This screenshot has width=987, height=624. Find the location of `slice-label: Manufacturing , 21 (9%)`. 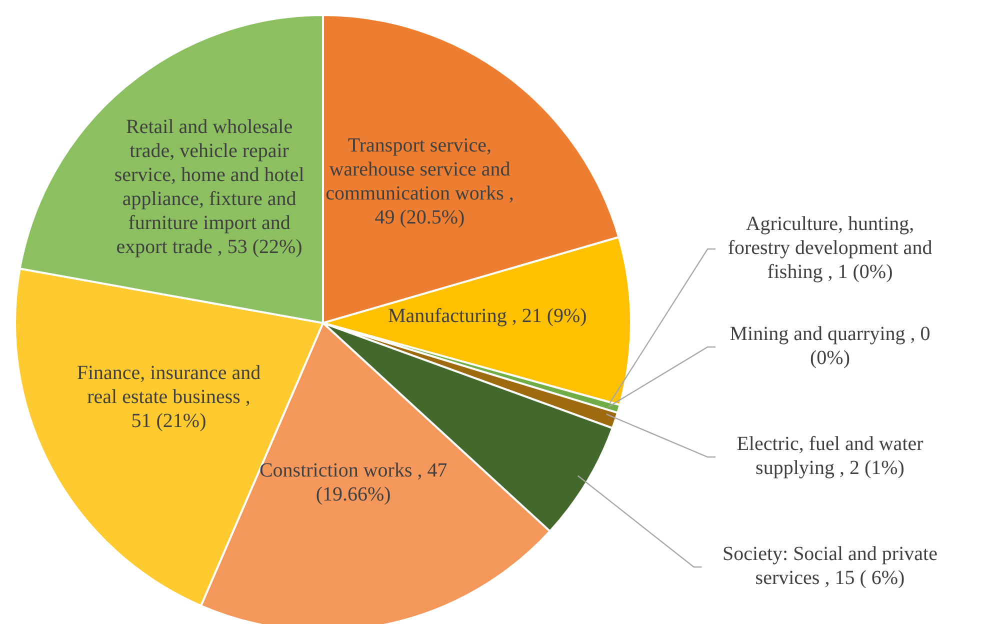

slice-label: Manufacturing , 21 (9%) is located at coordinates (487, 315).